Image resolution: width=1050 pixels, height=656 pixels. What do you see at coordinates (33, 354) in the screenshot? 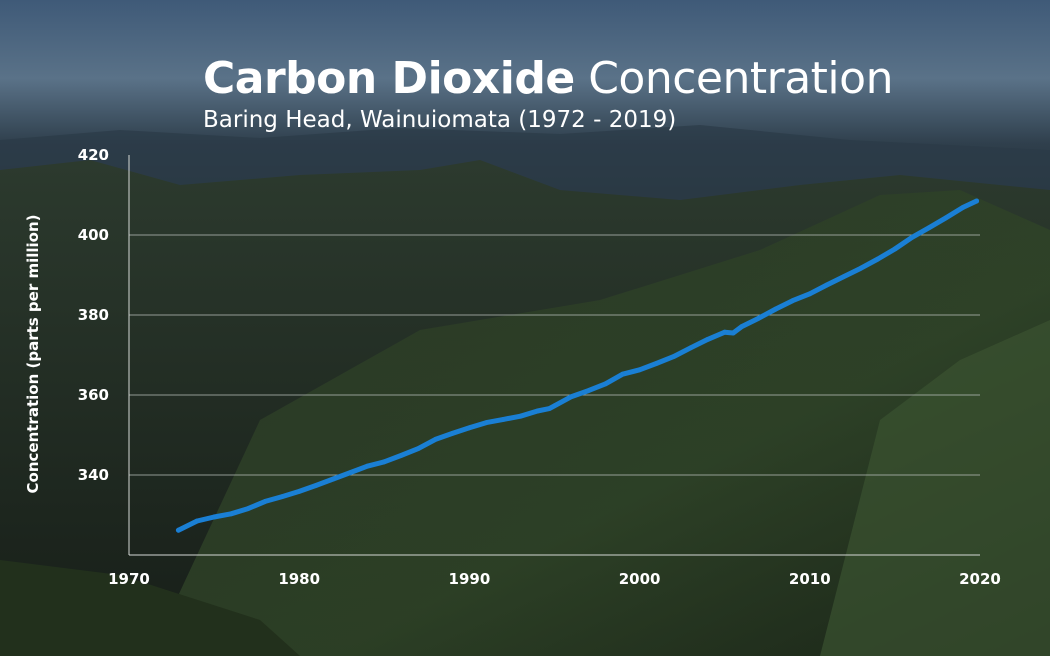
I see `y-axis-label: Concentration (parts per million)` at bounding box center [33, 354].